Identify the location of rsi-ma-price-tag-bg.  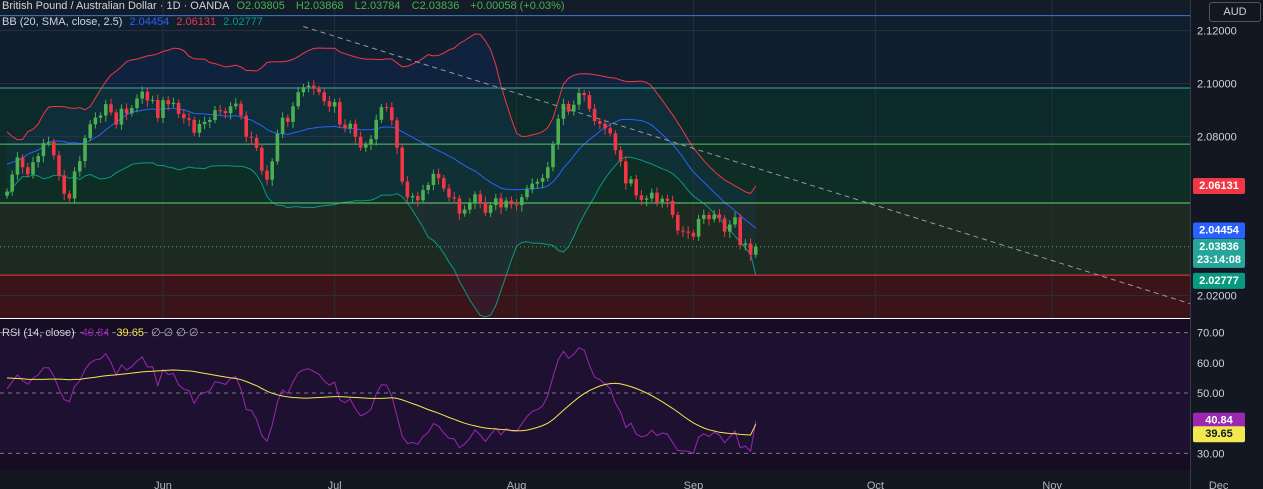
(1219, 434).